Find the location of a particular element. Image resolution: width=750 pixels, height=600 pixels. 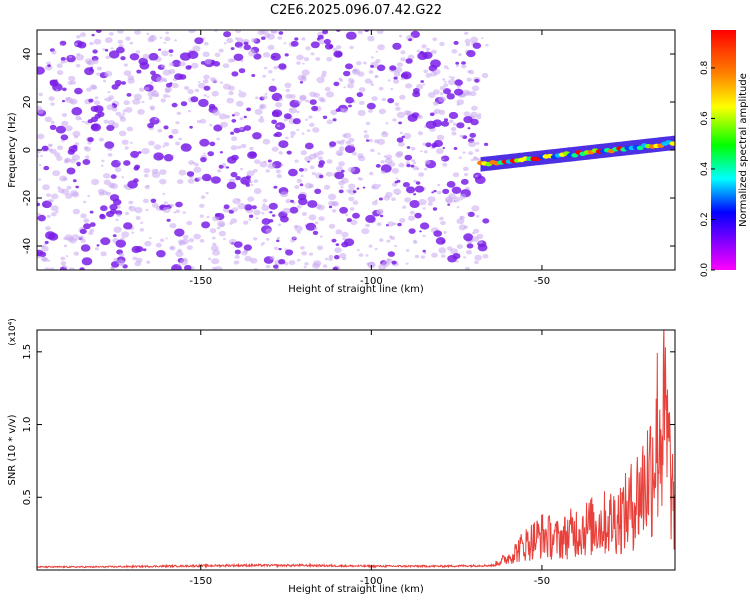

signal-point is located at coordinates (575, 155).